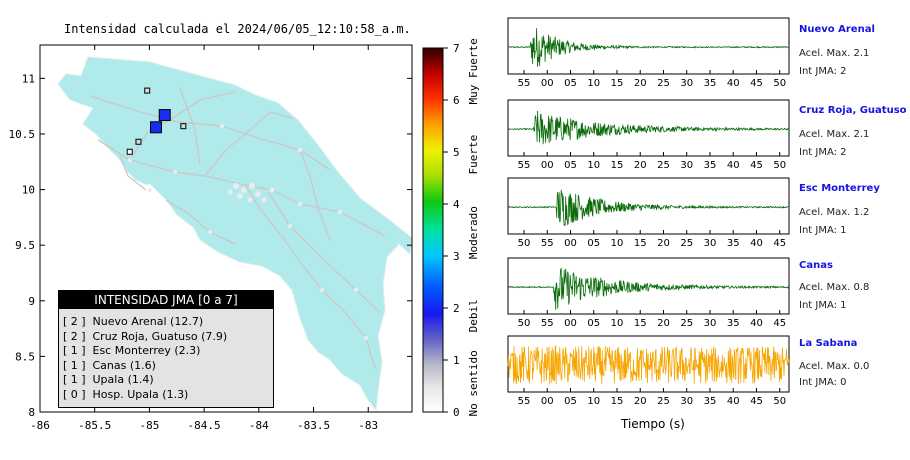  What do you see at coordinates (834, 53) in the screenshot?
I see `station-accel: Acel. Max. 2.1` at bounding box center [834, 53].